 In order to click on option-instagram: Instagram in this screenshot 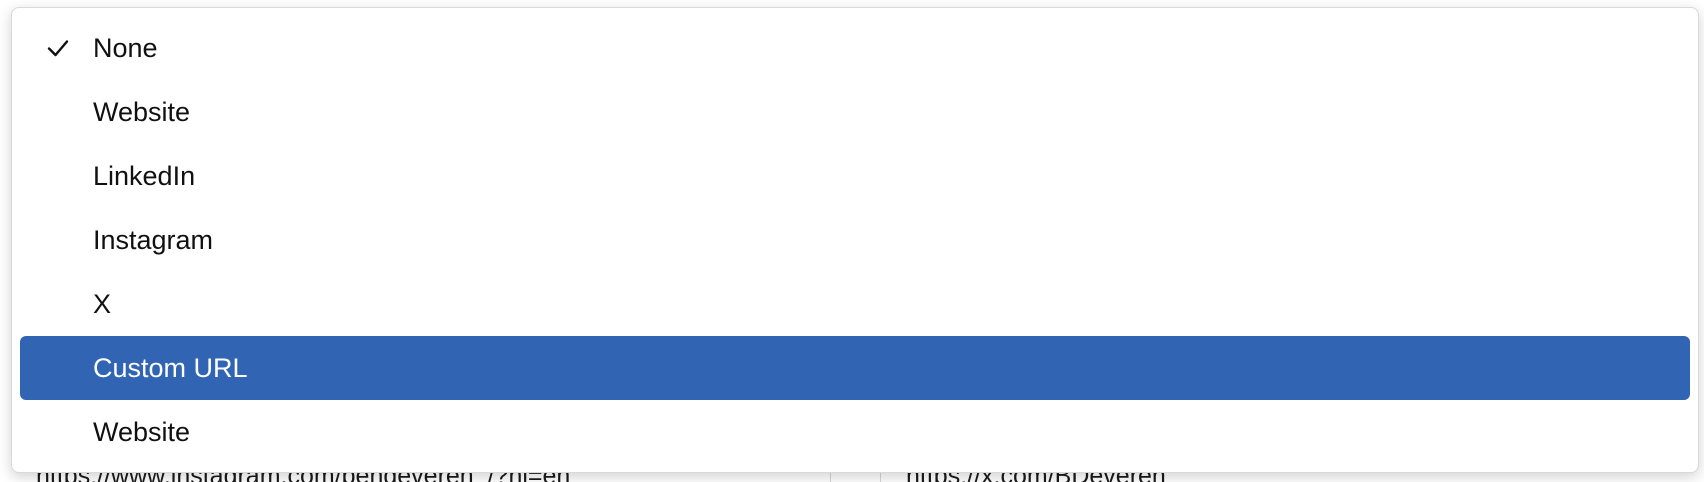, I will do `click(855, 240)`.